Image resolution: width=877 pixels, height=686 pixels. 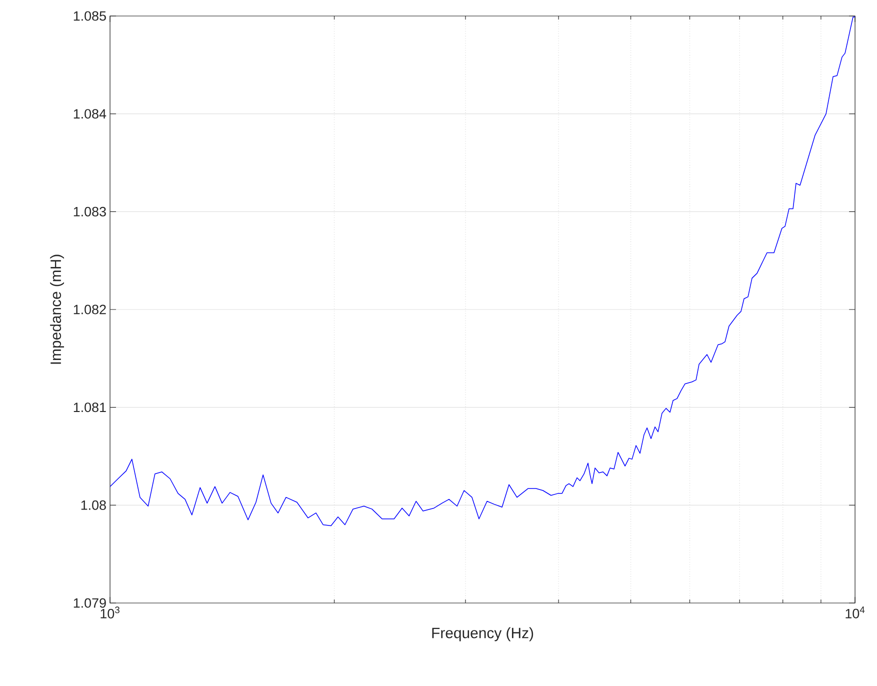 What do you see at coordinates (855, 612) in the screenshot?
I see `x-tick-label: 10$^{4}$` at bounding box center [855, 612].